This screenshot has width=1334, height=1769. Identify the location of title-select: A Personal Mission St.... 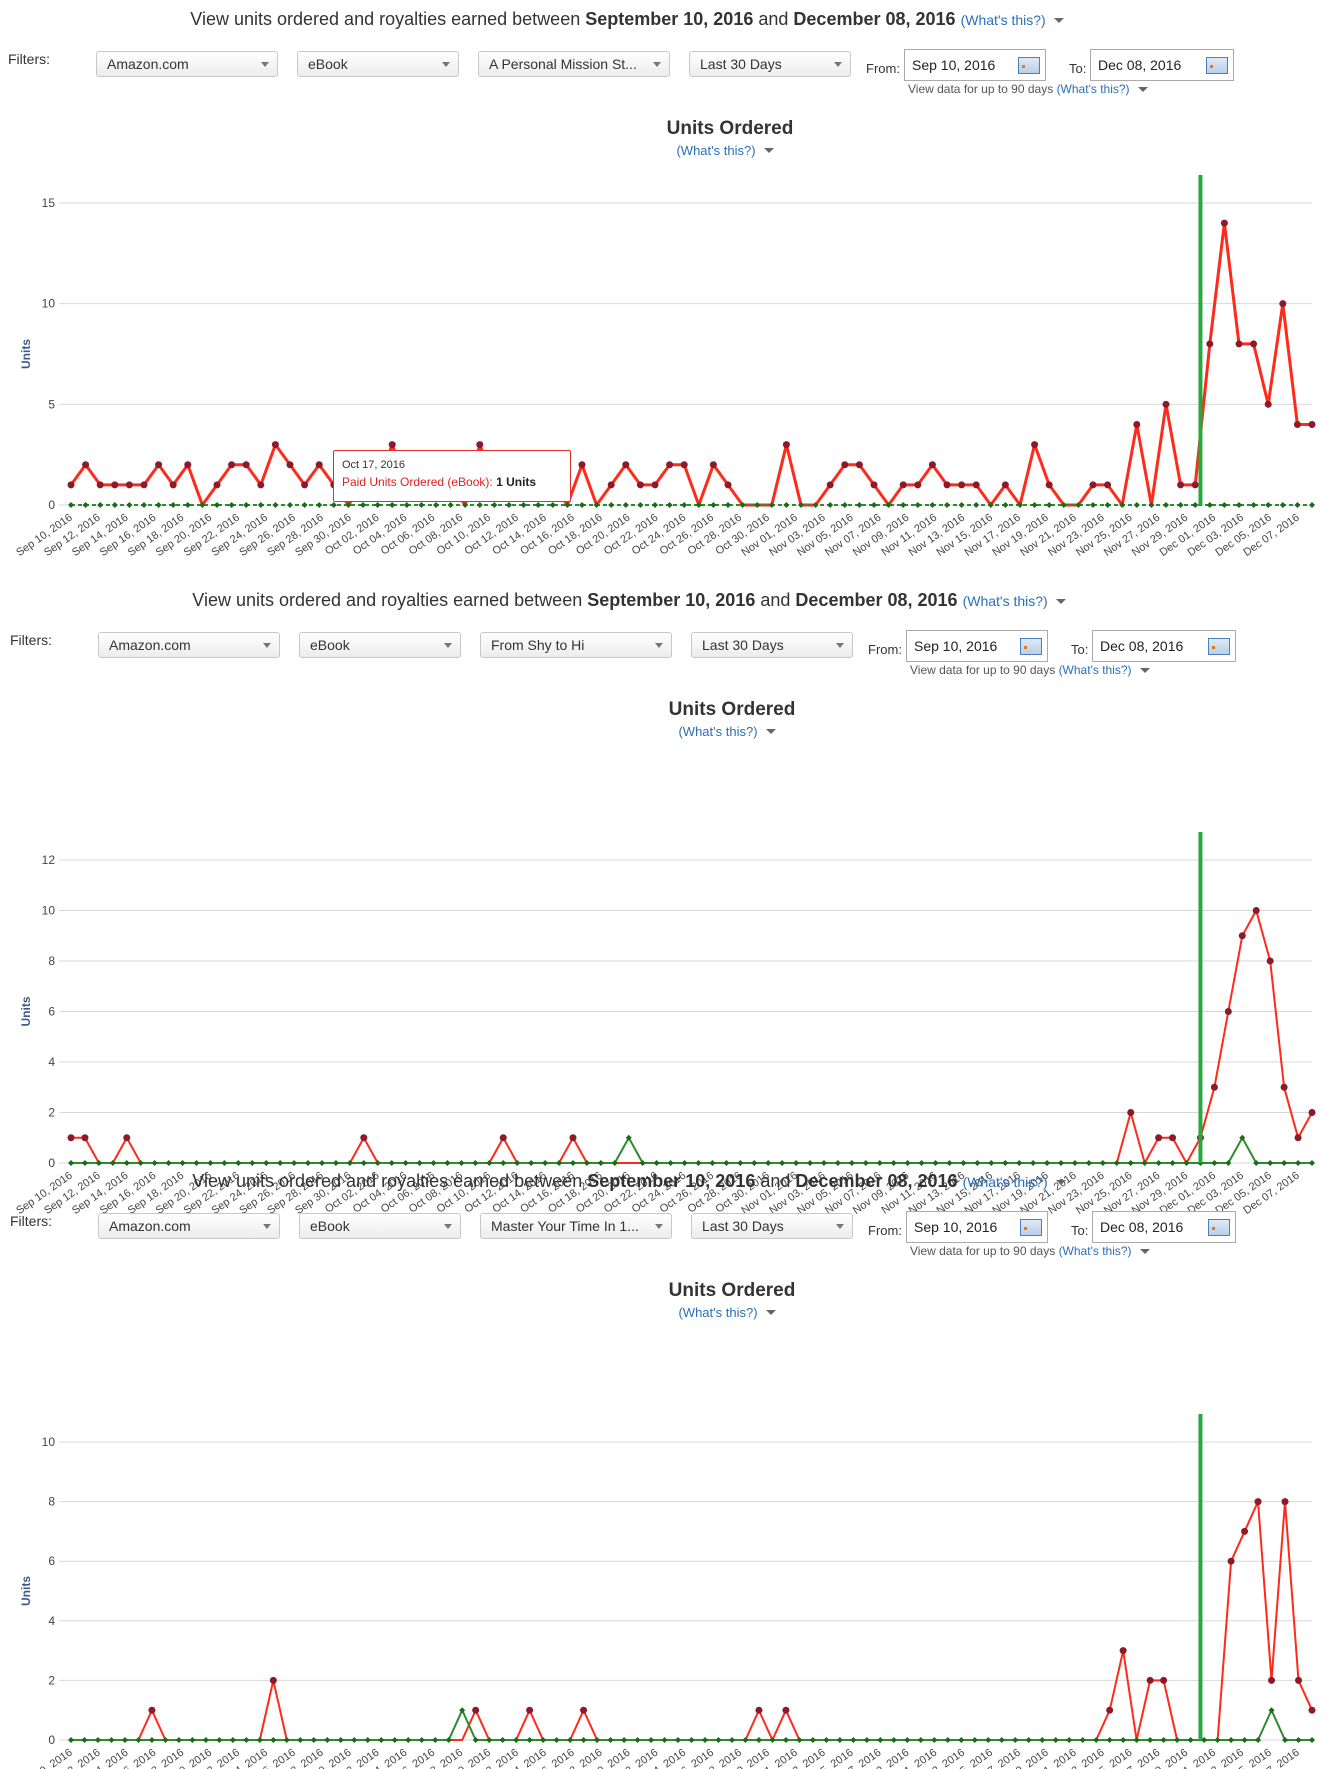
(574, 64).